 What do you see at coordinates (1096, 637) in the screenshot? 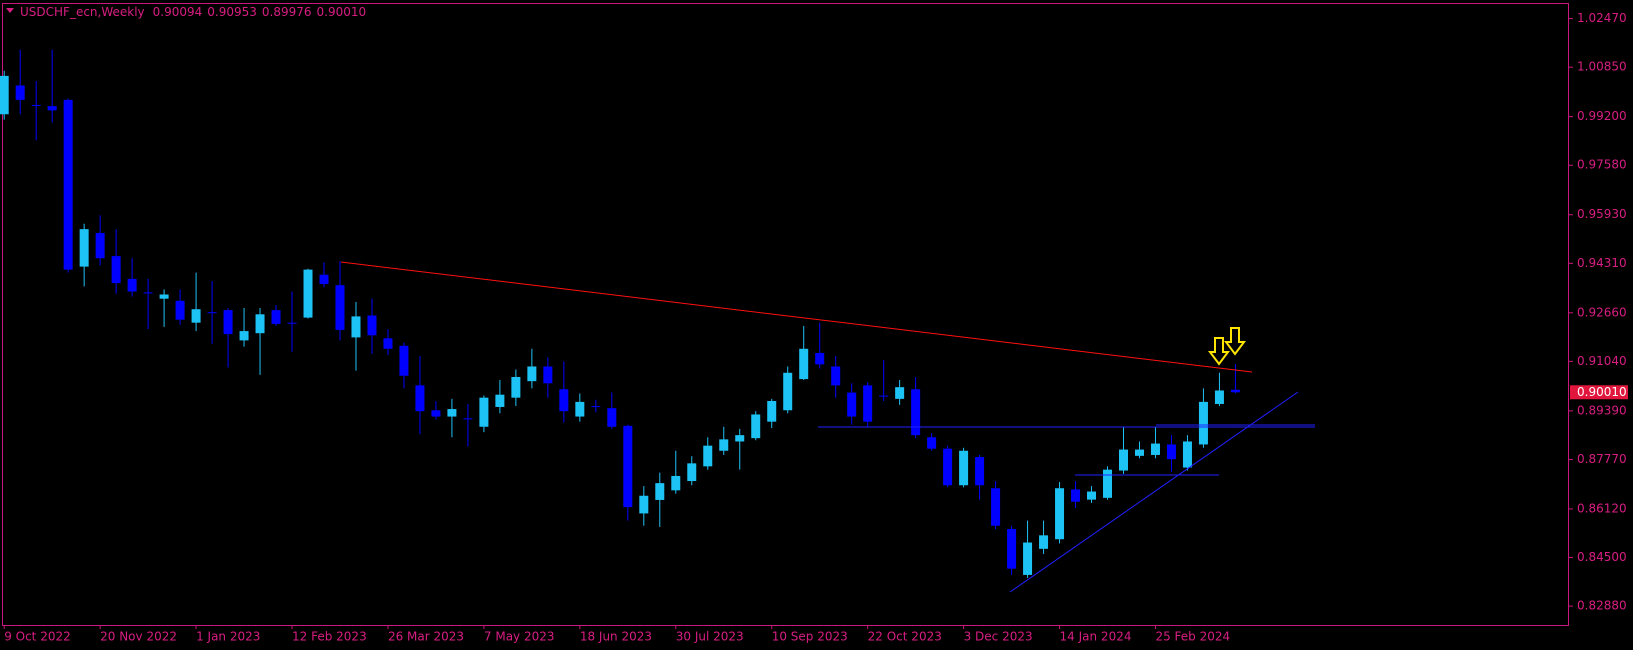
I see `x-tick-label: 14 Jan 2024` at bounding box center [1096, 637].